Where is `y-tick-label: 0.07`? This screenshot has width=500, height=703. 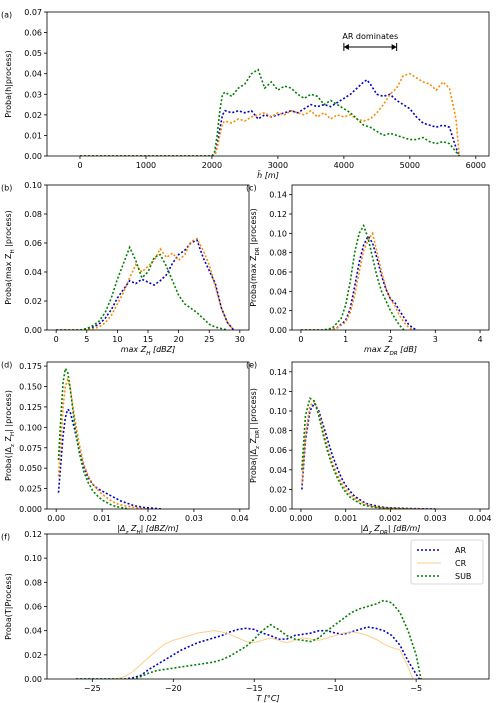 y-tick-label: 0.07 is located at coordinates (33, 12).